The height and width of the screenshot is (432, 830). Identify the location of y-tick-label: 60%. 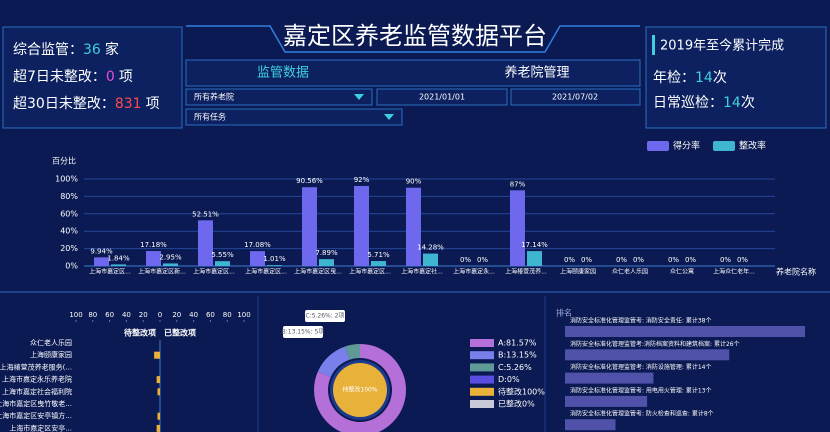
(69, 213).